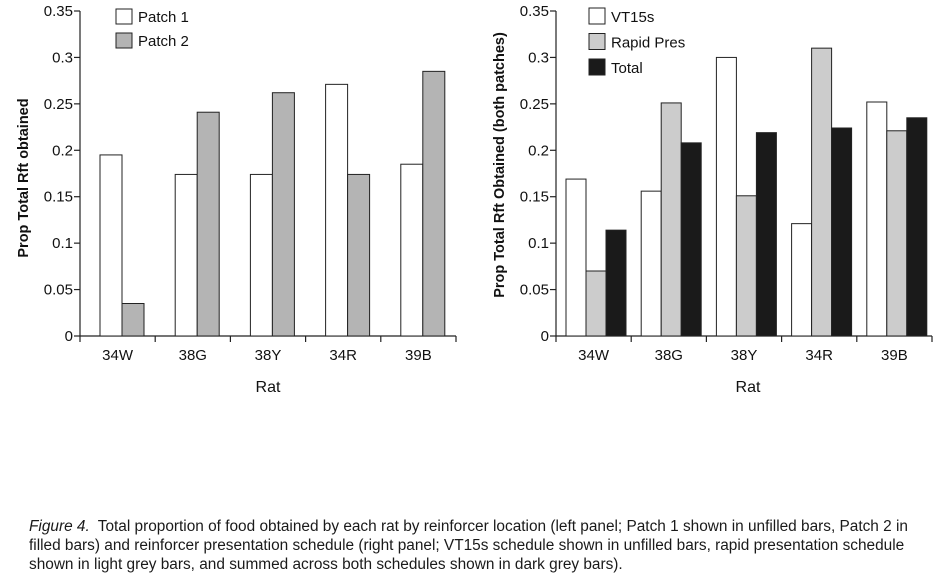 The width and height of the screenshot is (940, 588). Describe the element at coordinates (268, 387) in the screenshot. I see `left-x-axis-title: Rat` at that location.